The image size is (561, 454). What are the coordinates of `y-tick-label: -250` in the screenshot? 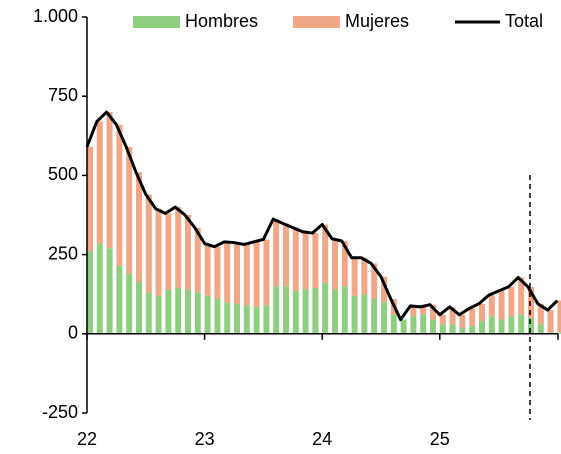 It's located at (60, 412).